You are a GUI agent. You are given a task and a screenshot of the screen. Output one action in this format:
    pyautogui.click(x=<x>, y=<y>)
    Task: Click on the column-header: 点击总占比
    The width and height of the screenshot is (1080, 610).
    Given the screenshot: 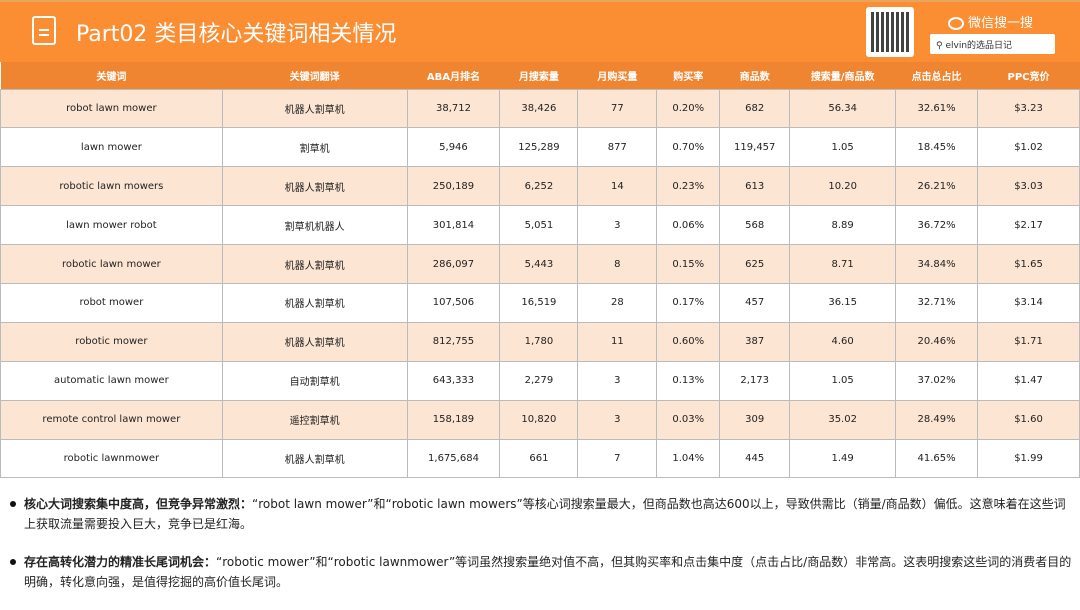 What is the action you would take?
    pyautogui.click(x=936, y=75)
    